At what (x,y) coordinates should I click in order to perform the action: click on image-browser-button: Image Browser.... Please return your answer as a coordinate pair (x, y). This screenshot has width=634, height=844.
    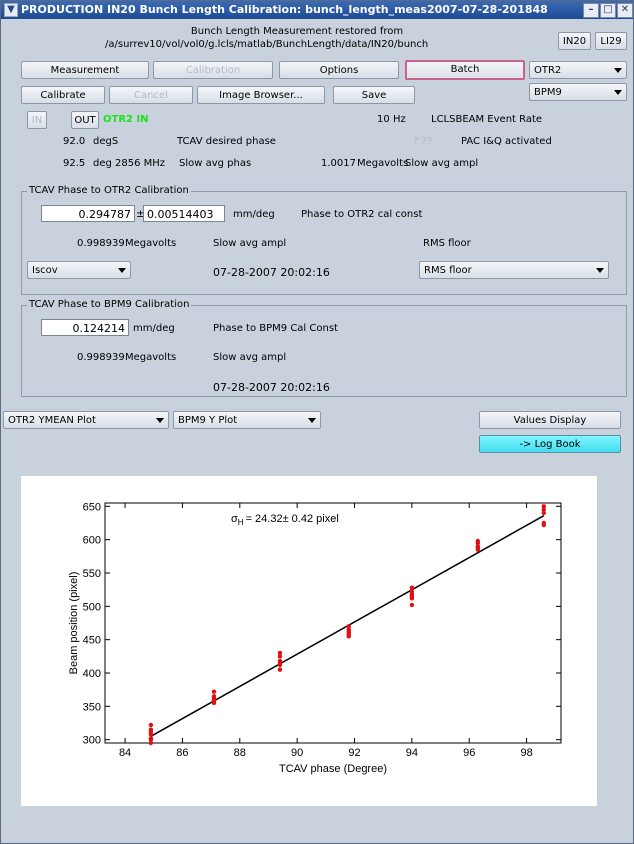
    Looking at the image, I should click on (261, 95).